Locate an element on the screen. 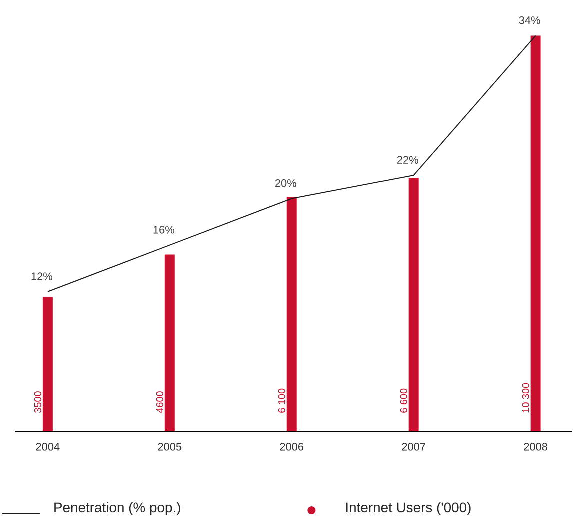 This screenshot has height=526, width=573. data-label: 4600 is located at coordinates (160, 402).